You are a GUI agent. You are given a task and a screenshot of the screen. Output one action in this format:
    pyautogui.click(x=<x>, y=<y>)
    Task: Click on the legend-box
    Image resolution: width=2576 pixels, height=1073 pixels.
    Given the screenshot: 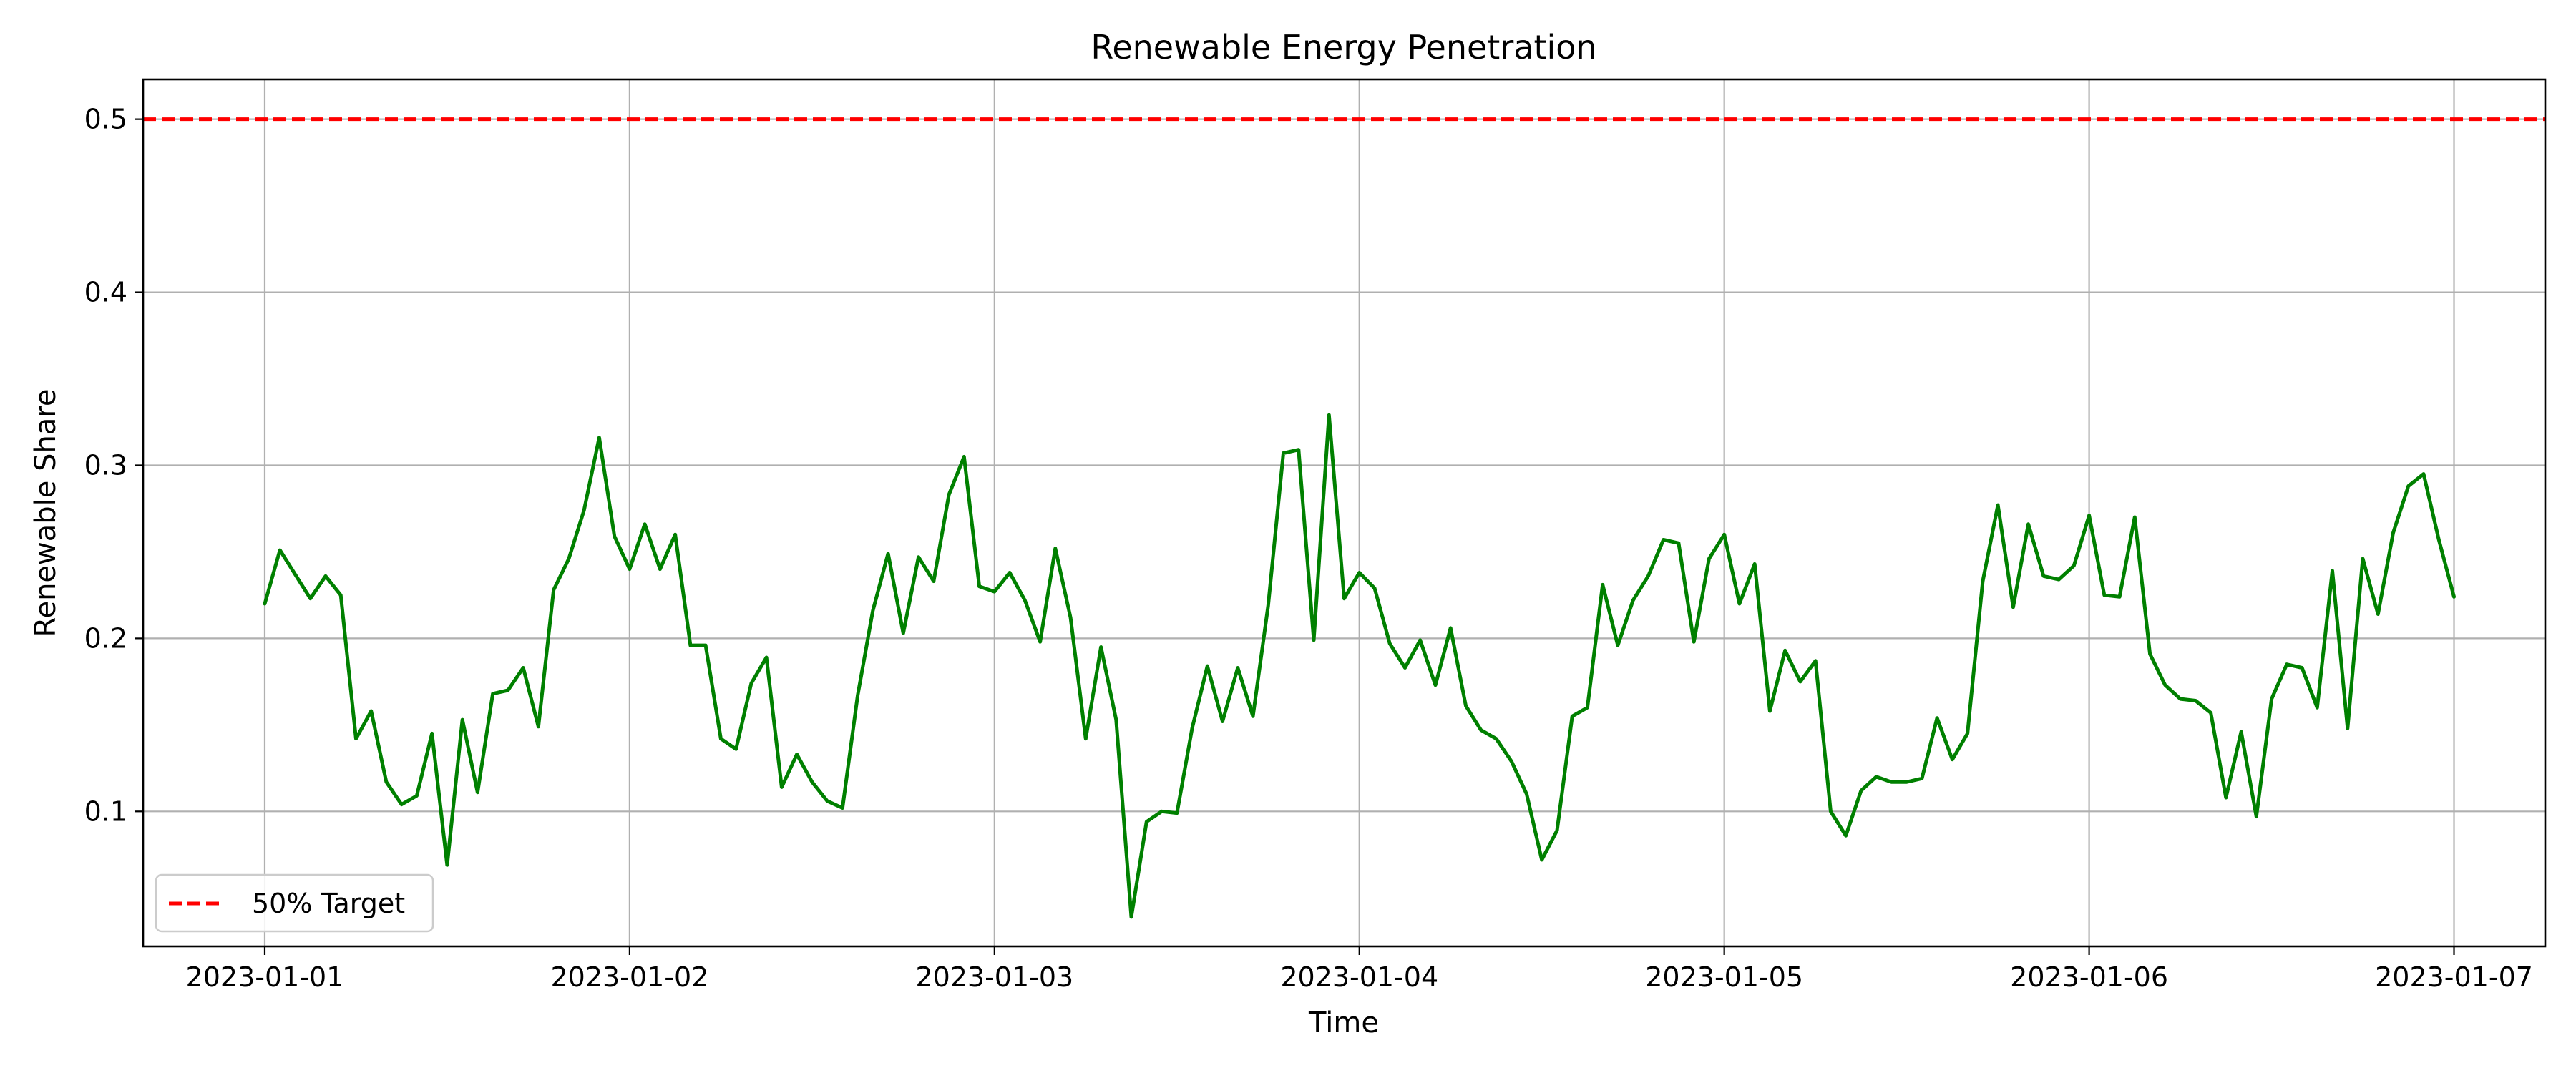 What is the action you would take?
    pyautogui.click(x=294, y=903)
    